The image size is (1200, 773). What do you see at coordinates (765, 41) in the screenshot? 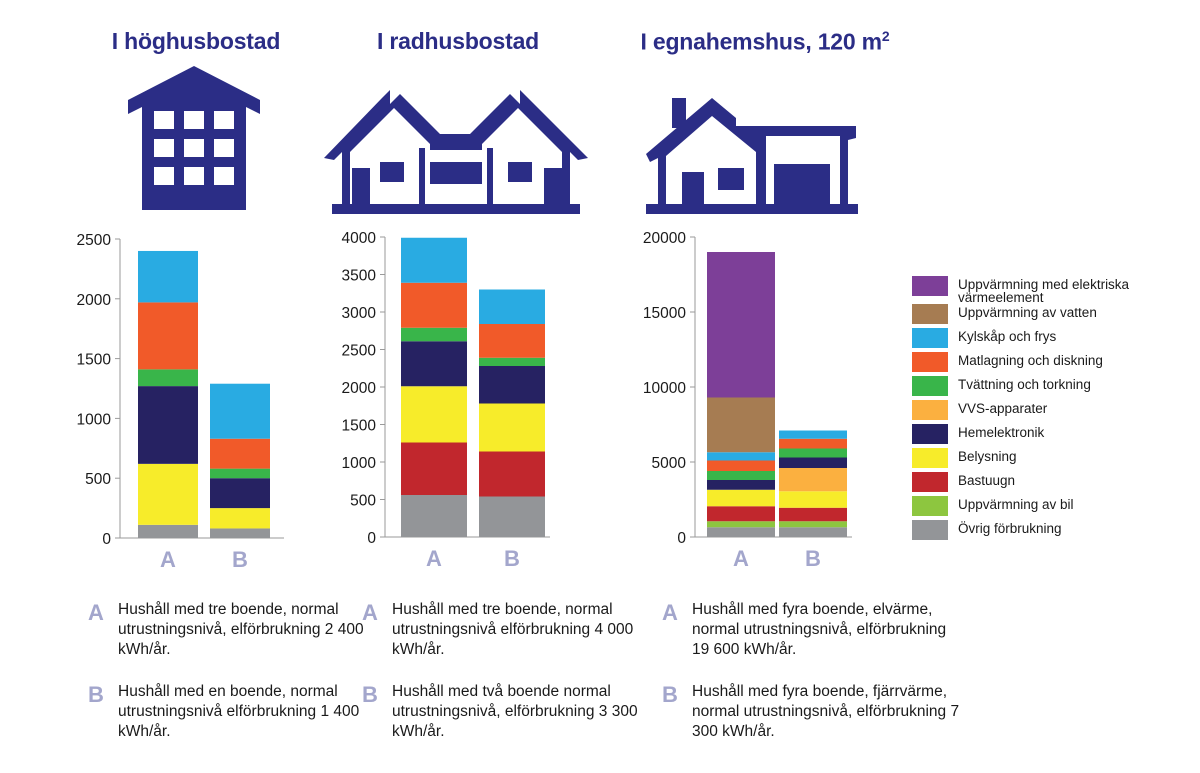
I see `title-egnahem: I egnahemshus, 120 m2` at bounding box center [765, 41].